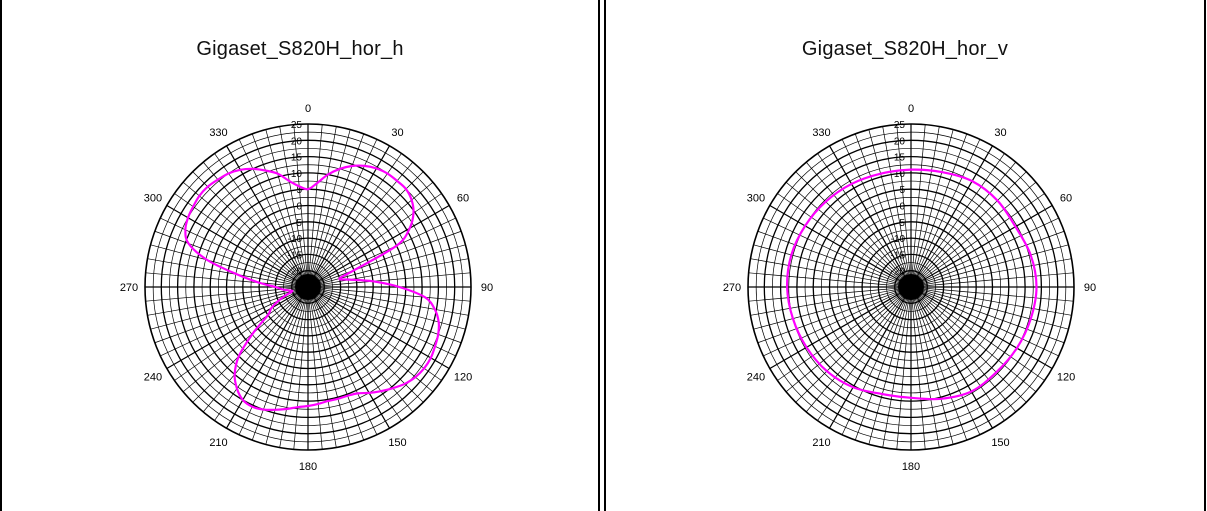 Image resolution: width=1207 pixels, height=511 pixels. I want to click on radial-tick-label: 10, so click(297, 174).